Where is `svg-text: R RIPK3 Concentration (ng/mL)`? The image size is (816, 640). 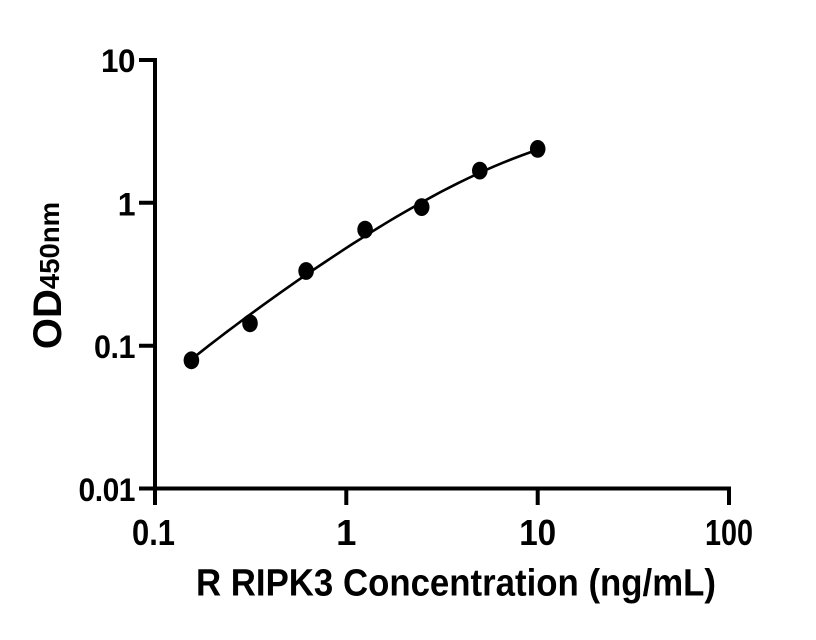 svg-text: R RIPK3 Concentration (ng/mL) is located at coordinates (456, 584).